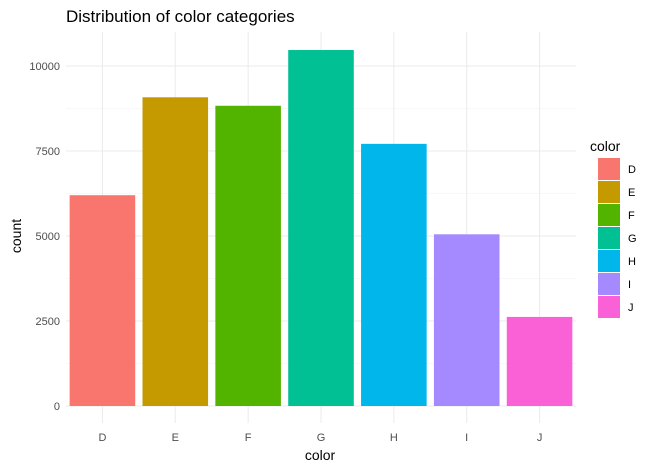 The width and height of the screenshot is (652, 469). Describe the element at coordinates (609, 261) in the screenshot. I see `legend-key-H` at that location.